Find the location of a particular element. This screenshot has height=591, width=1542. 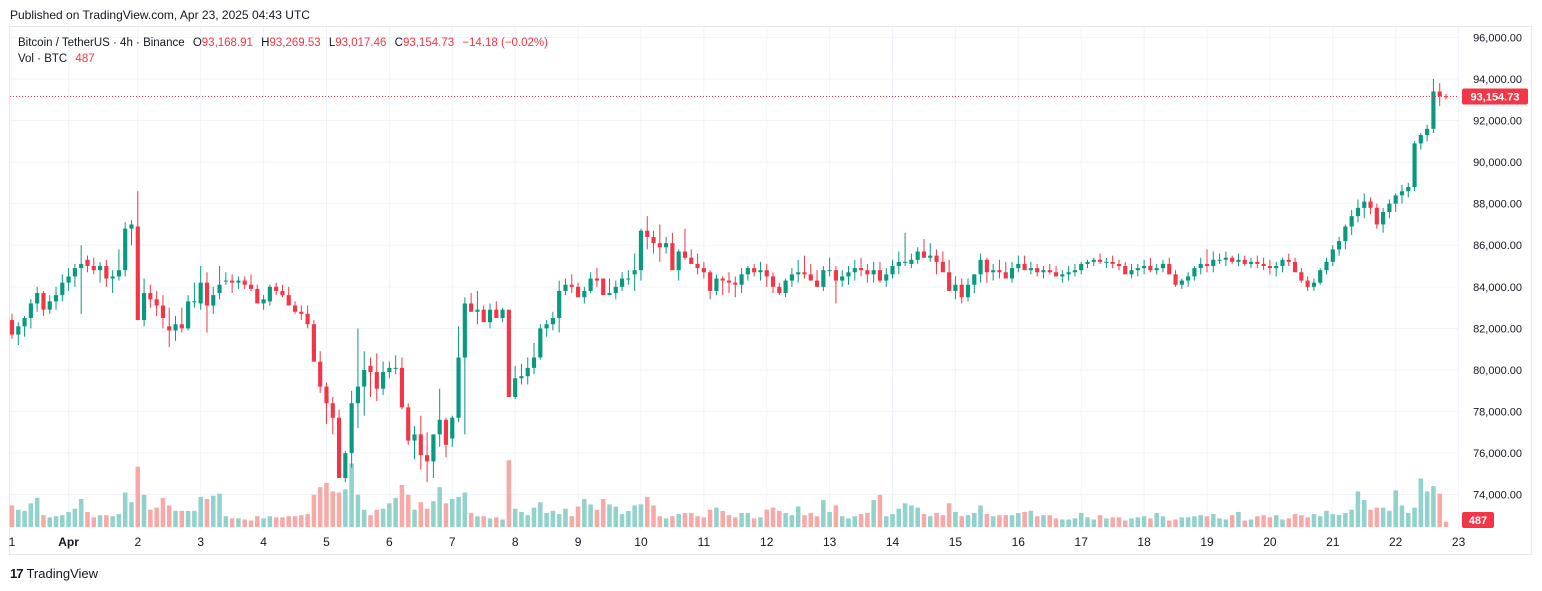

y-tick-label: 76,000.00 is located at coordinates (1497, 454).